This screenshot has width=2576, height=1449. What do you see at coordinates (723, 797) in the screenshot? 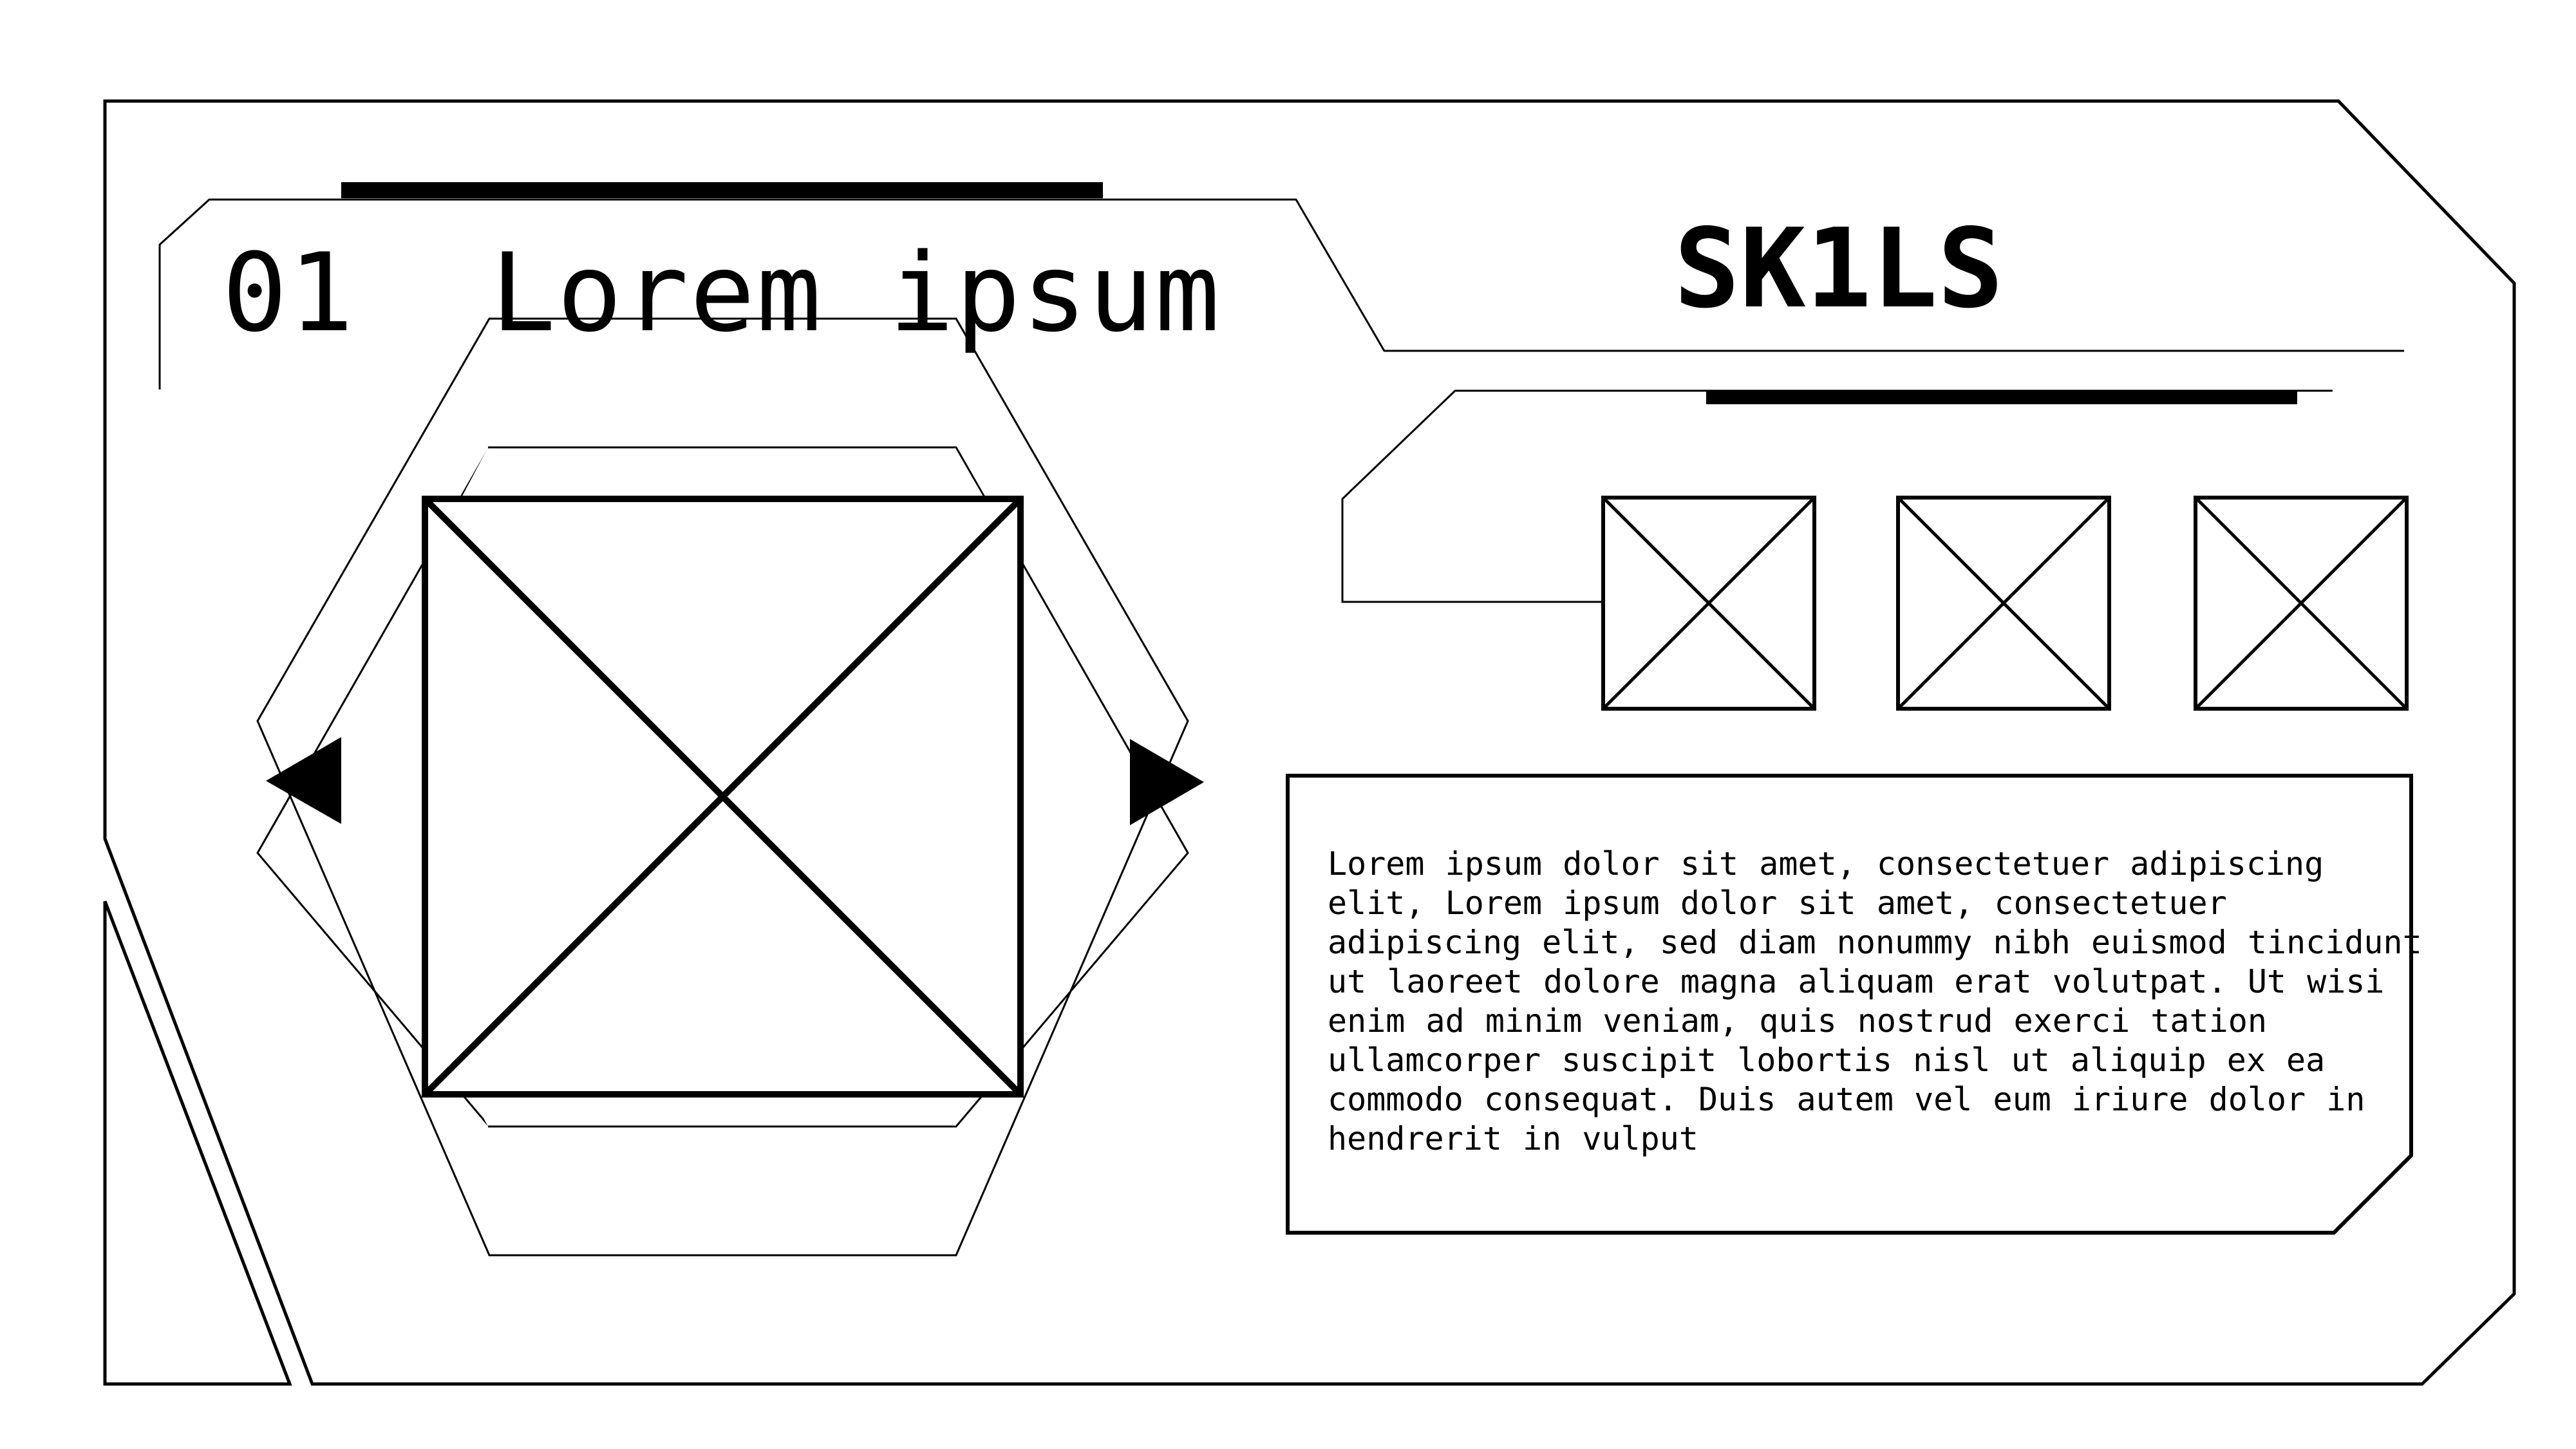
I see `main-image-placeholder-icon` at bounding box center [723, 797].